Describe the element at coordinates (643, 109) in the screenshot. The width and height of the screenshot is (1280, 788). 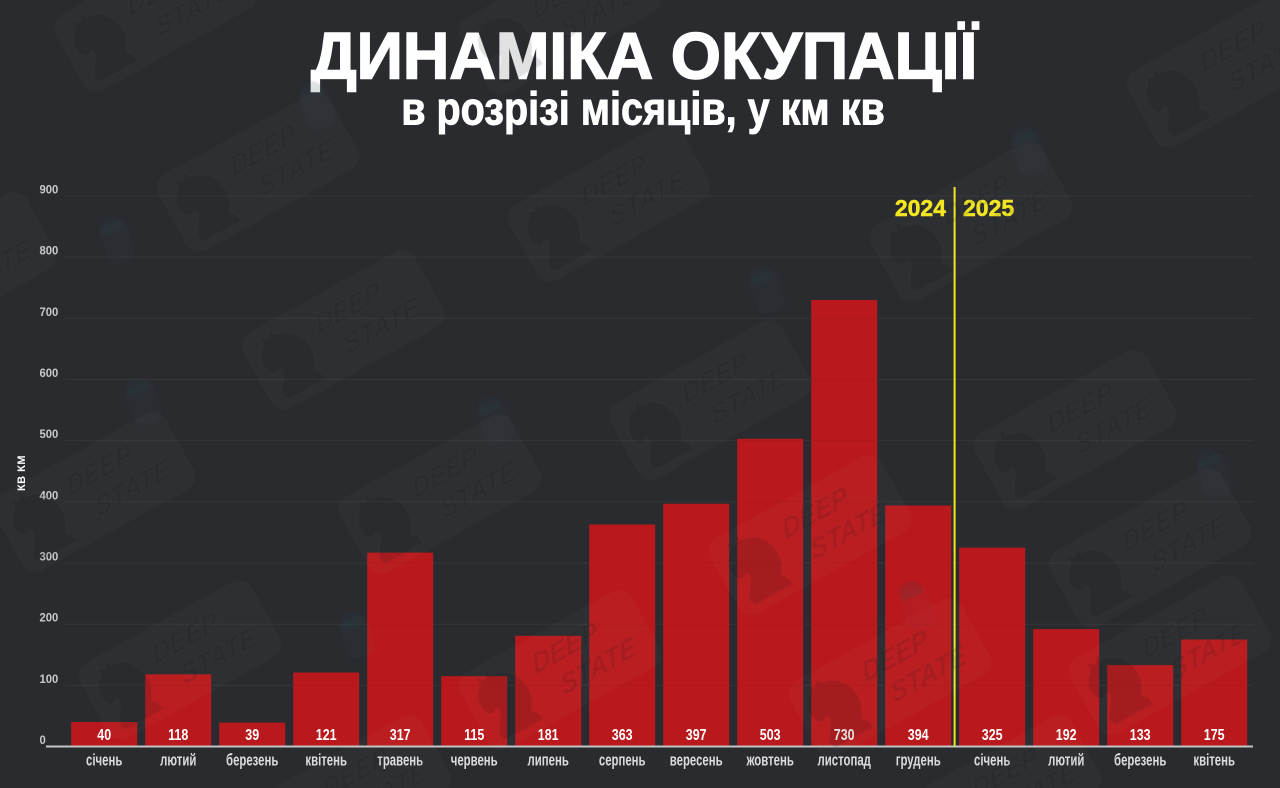
I see `svg-text: в розрізі місяців, у км кв` at that location.